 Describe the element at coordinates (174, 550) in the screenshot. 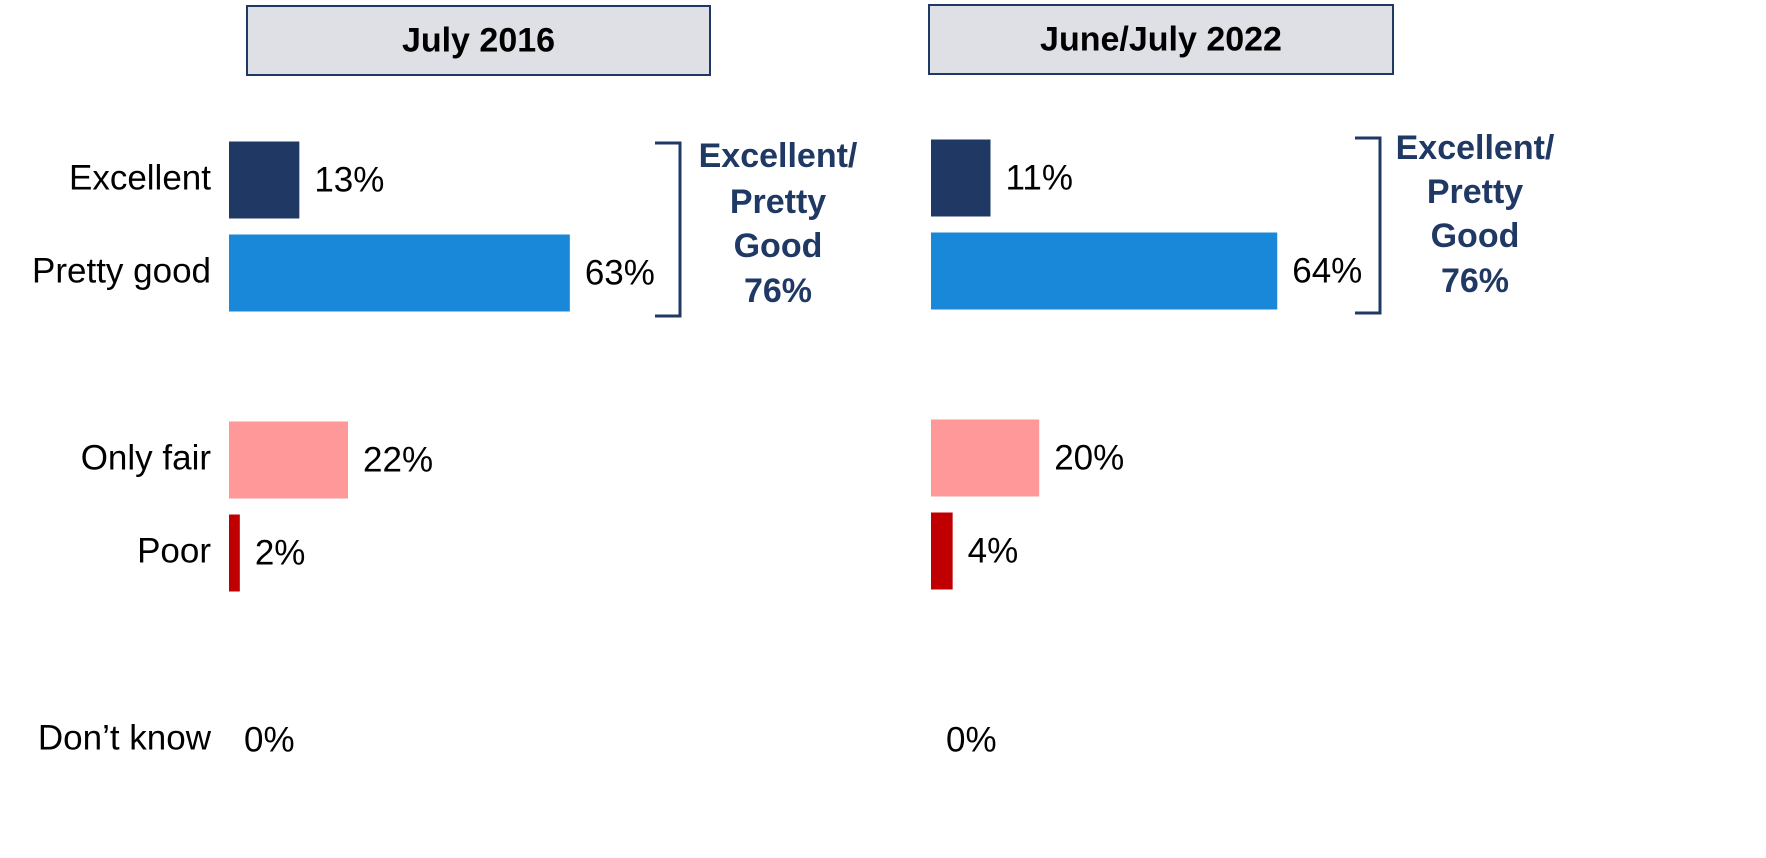

I see `category-label: Poor` at that location.